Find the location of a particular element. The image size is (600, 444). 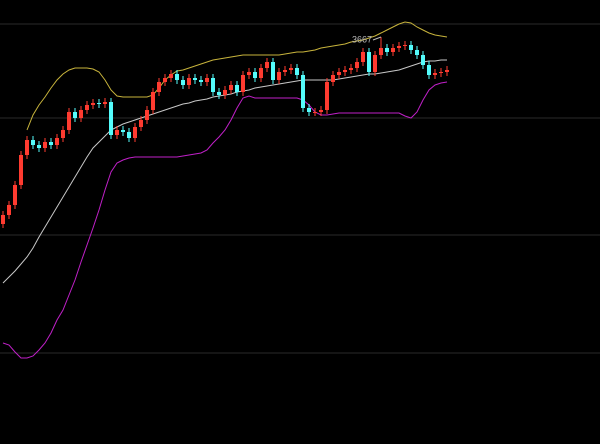

high-label: 3667 is located at coordinates (362, 39).